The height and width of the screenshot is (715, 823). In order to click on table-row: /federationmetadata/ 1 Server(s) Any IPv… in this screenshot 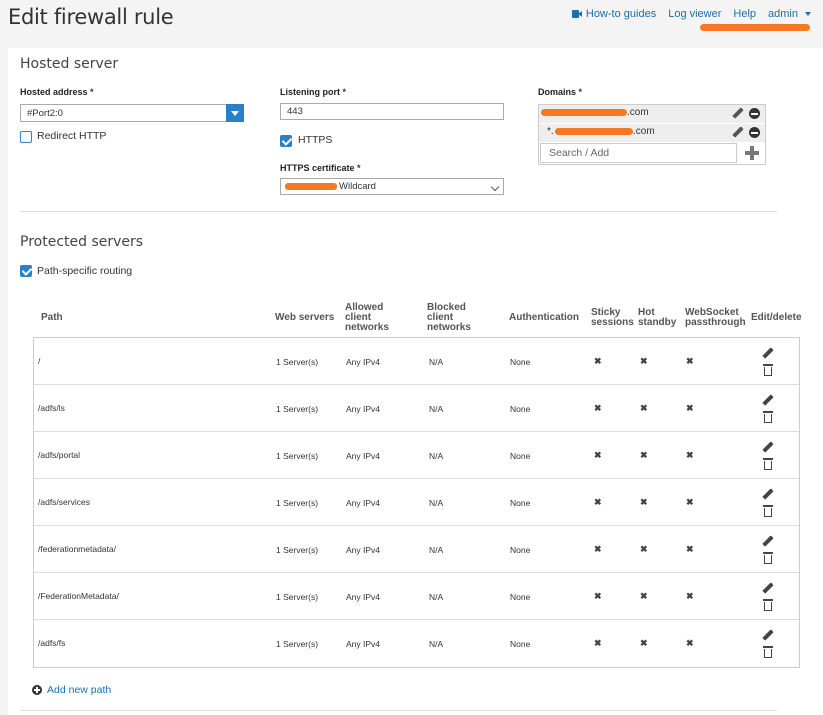, I will do `click(416, 549)`.